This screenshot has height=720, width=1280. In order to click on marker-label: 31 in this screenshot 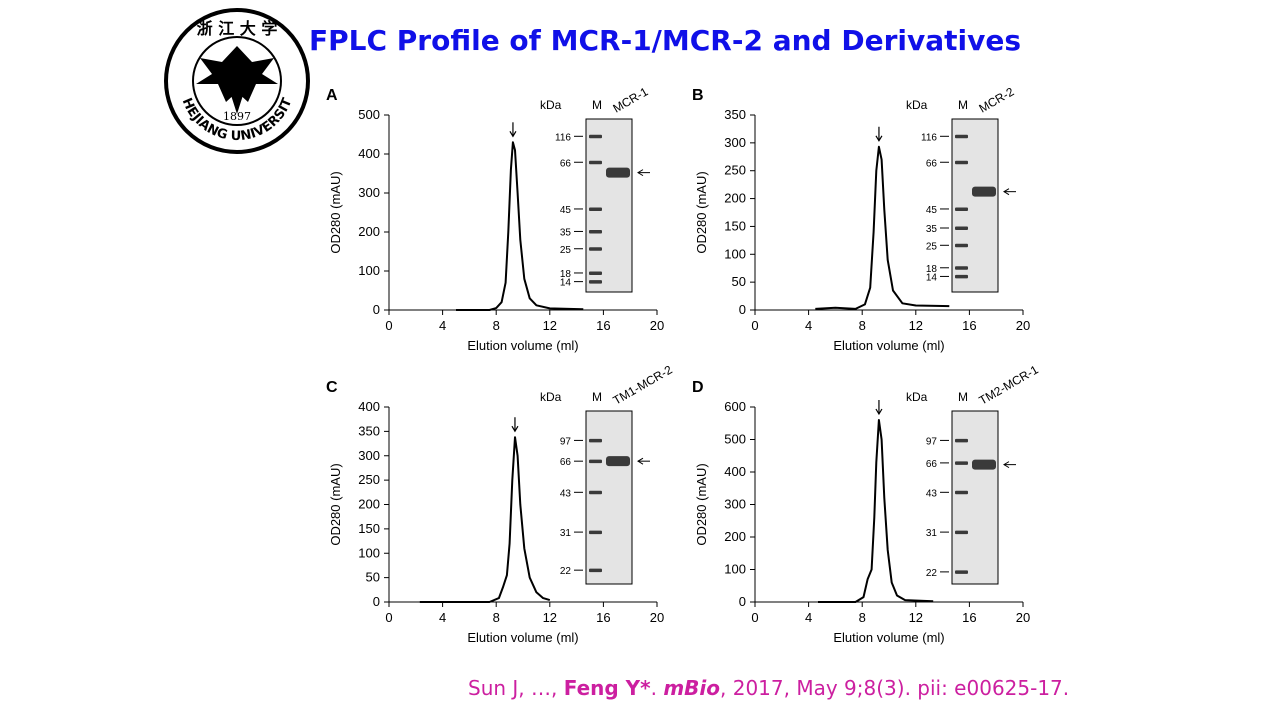, I will do `click(566, 533)`.